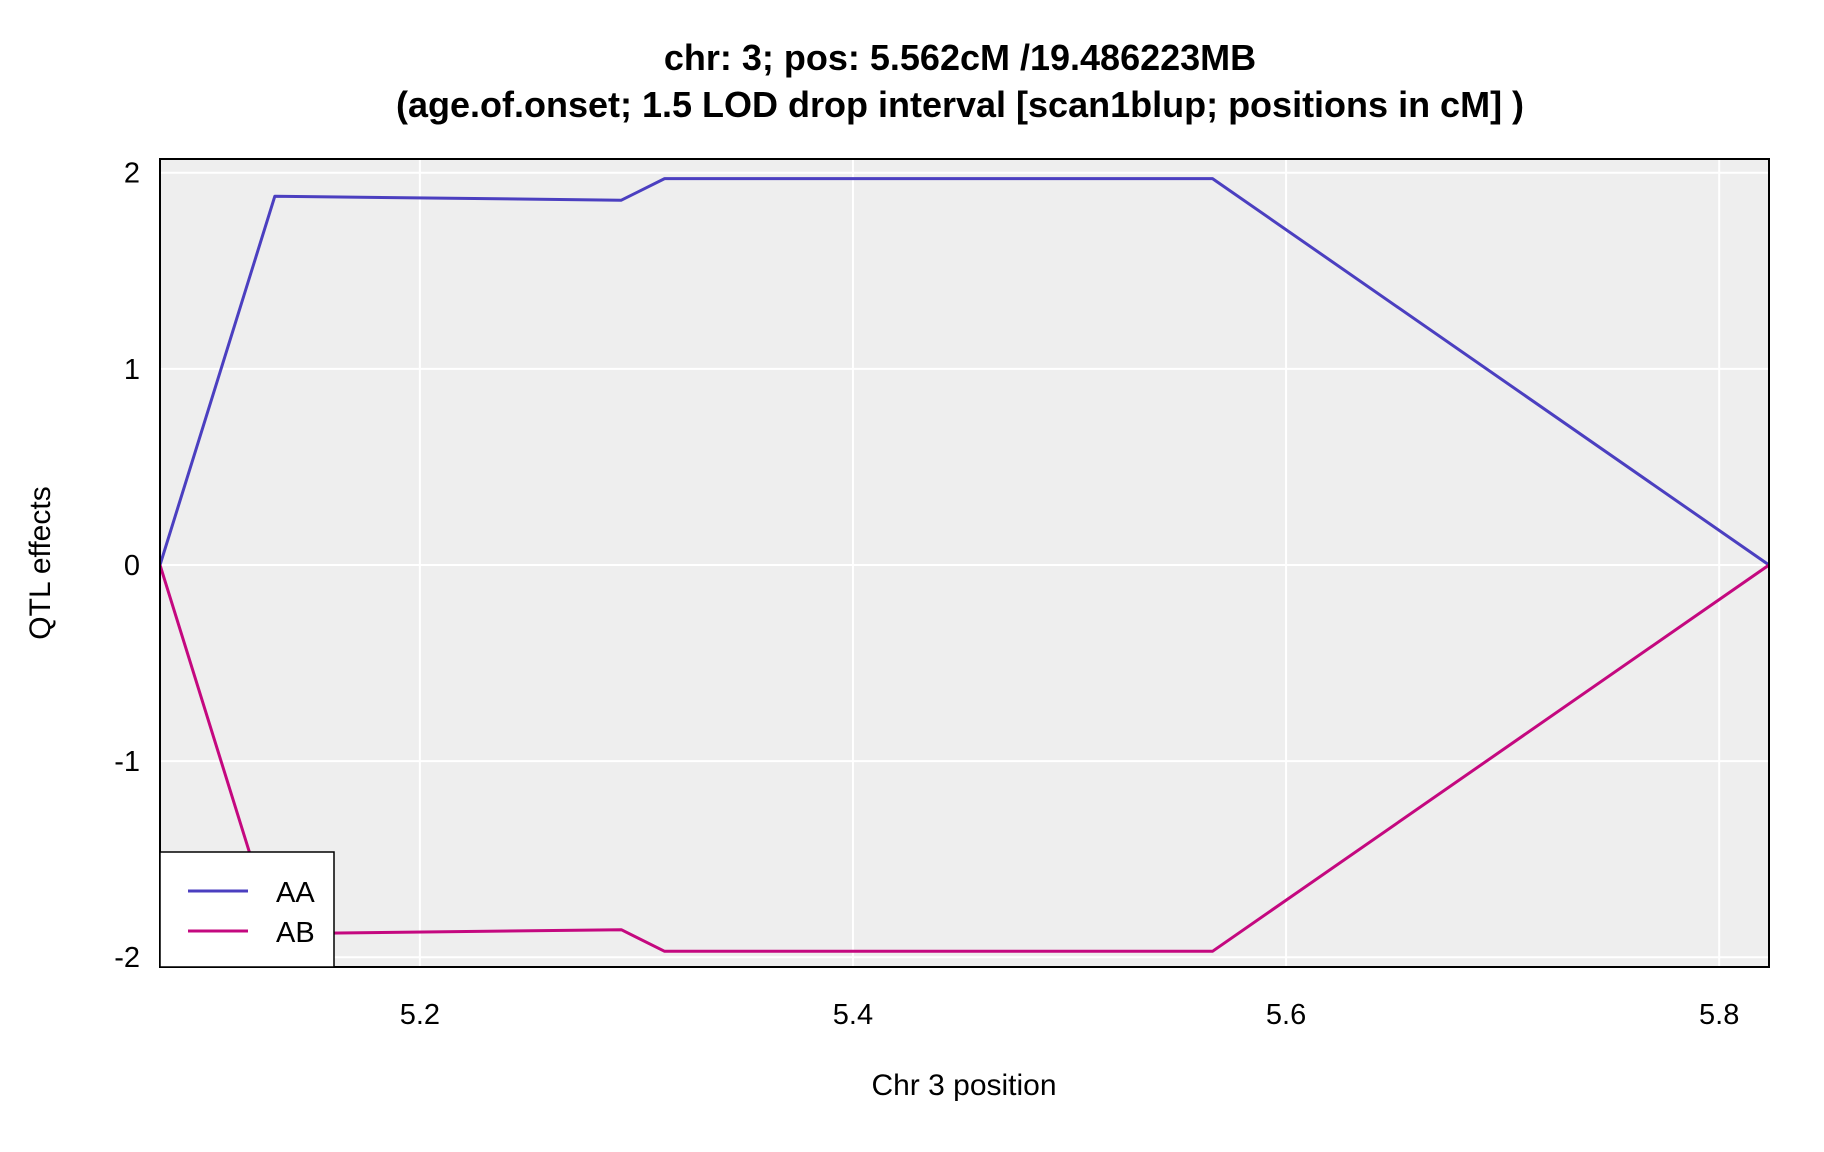  What do you see at coordinates (132, 370) in the screenshot?
I see `y-tick-label: 1` at bounding box center [132, 370].